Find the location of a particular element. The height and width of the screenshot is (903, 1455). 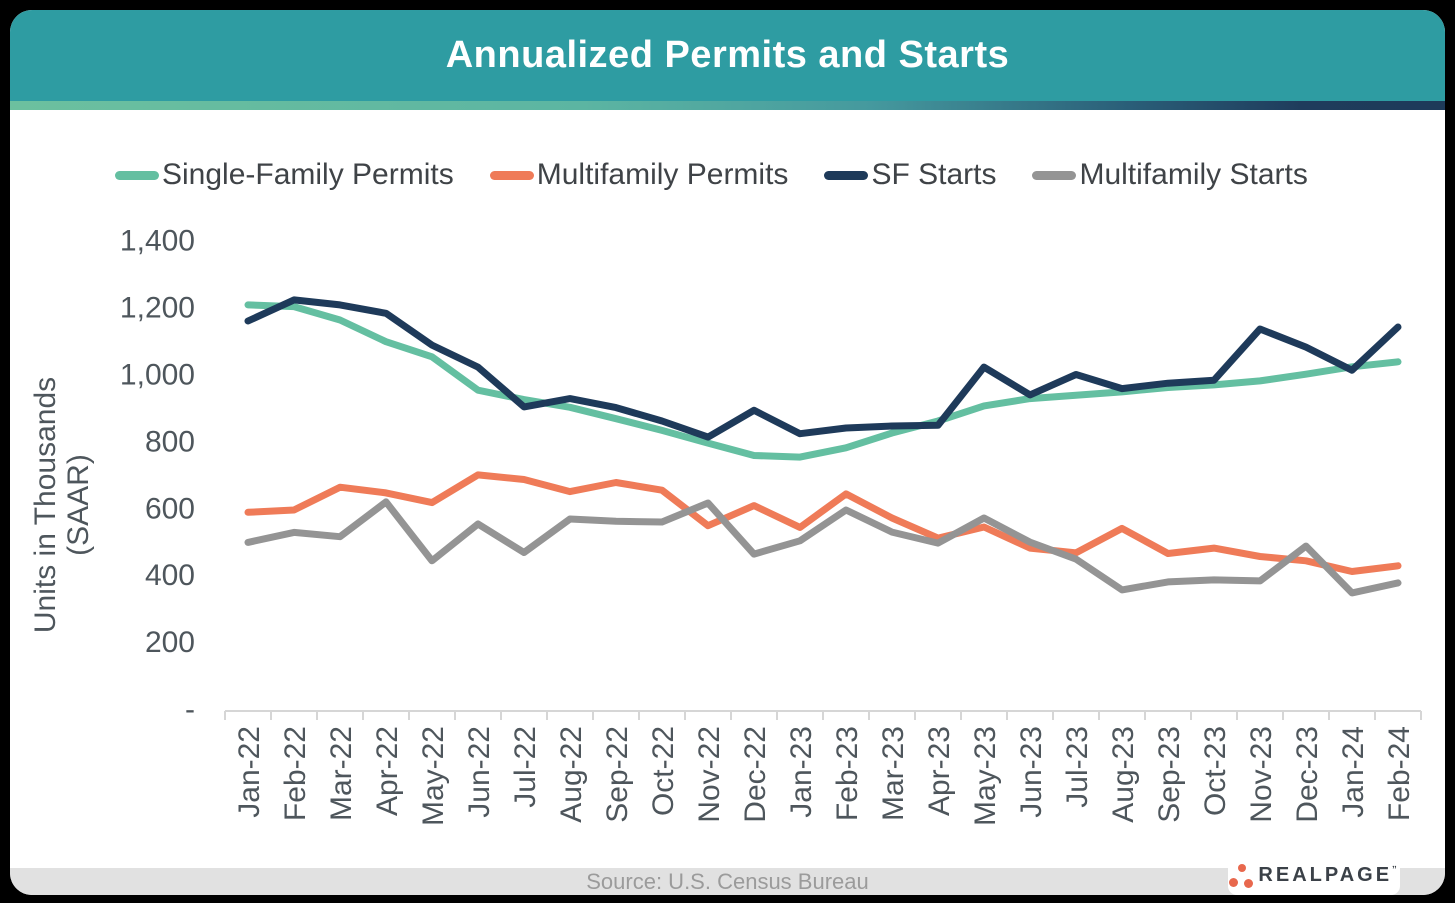

y-tick-label: 1,200 is located at coordinates (157, 308).